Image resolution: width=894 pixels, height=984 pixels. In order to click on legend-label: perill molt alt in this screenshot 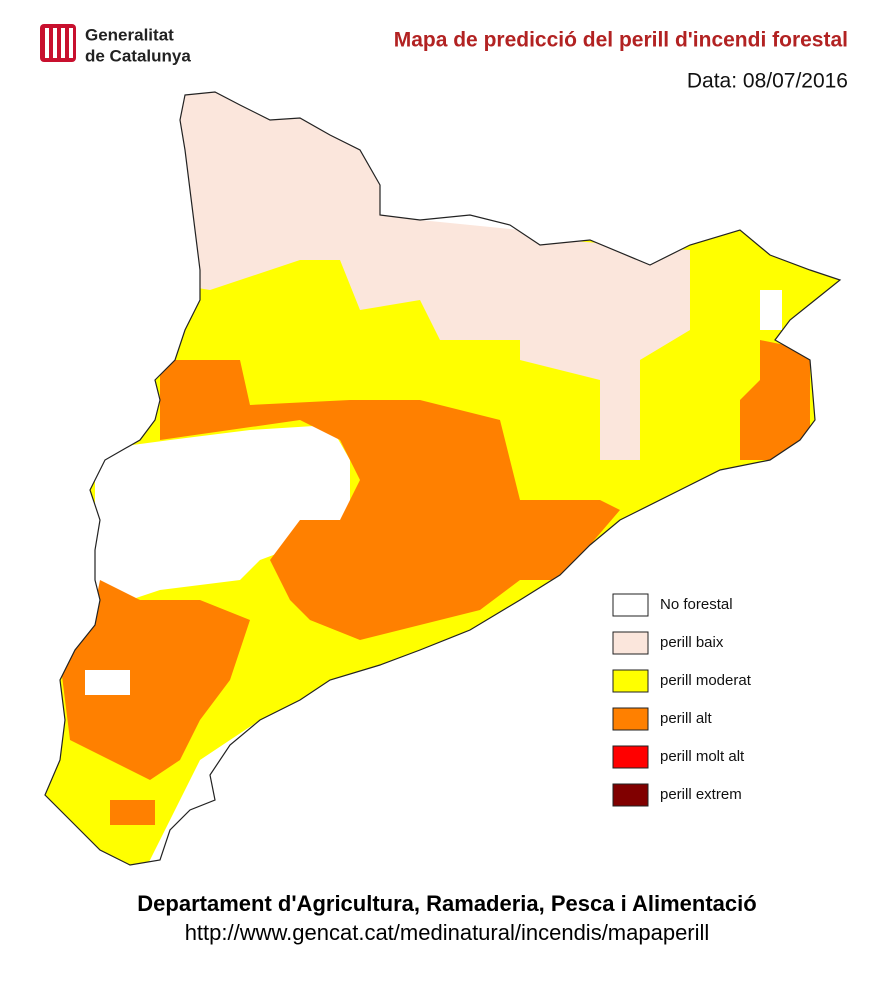, I will do `click(702, 756)`.